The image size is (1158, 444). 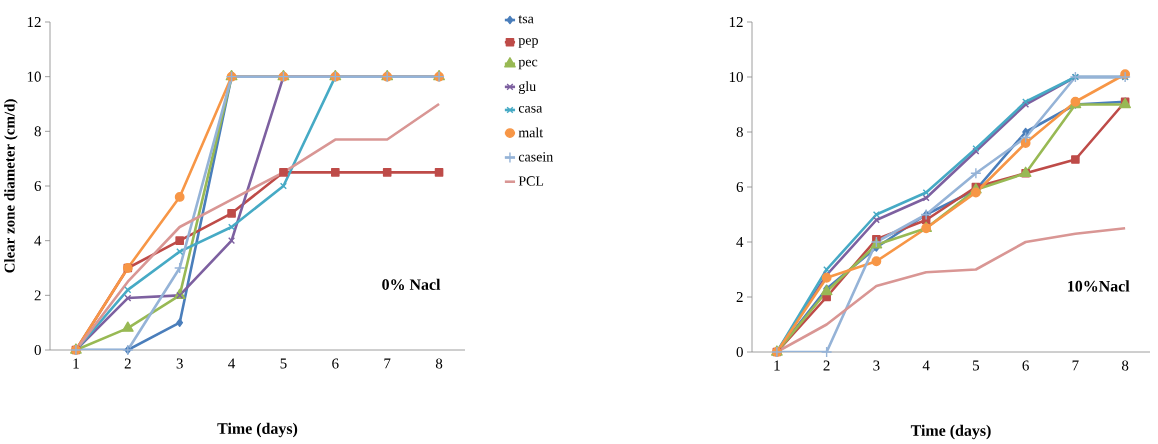 What do you see at coordinates (526, 19) in the screenshot?
I see `legend-label: tsa` at bounding box center [526, 19].